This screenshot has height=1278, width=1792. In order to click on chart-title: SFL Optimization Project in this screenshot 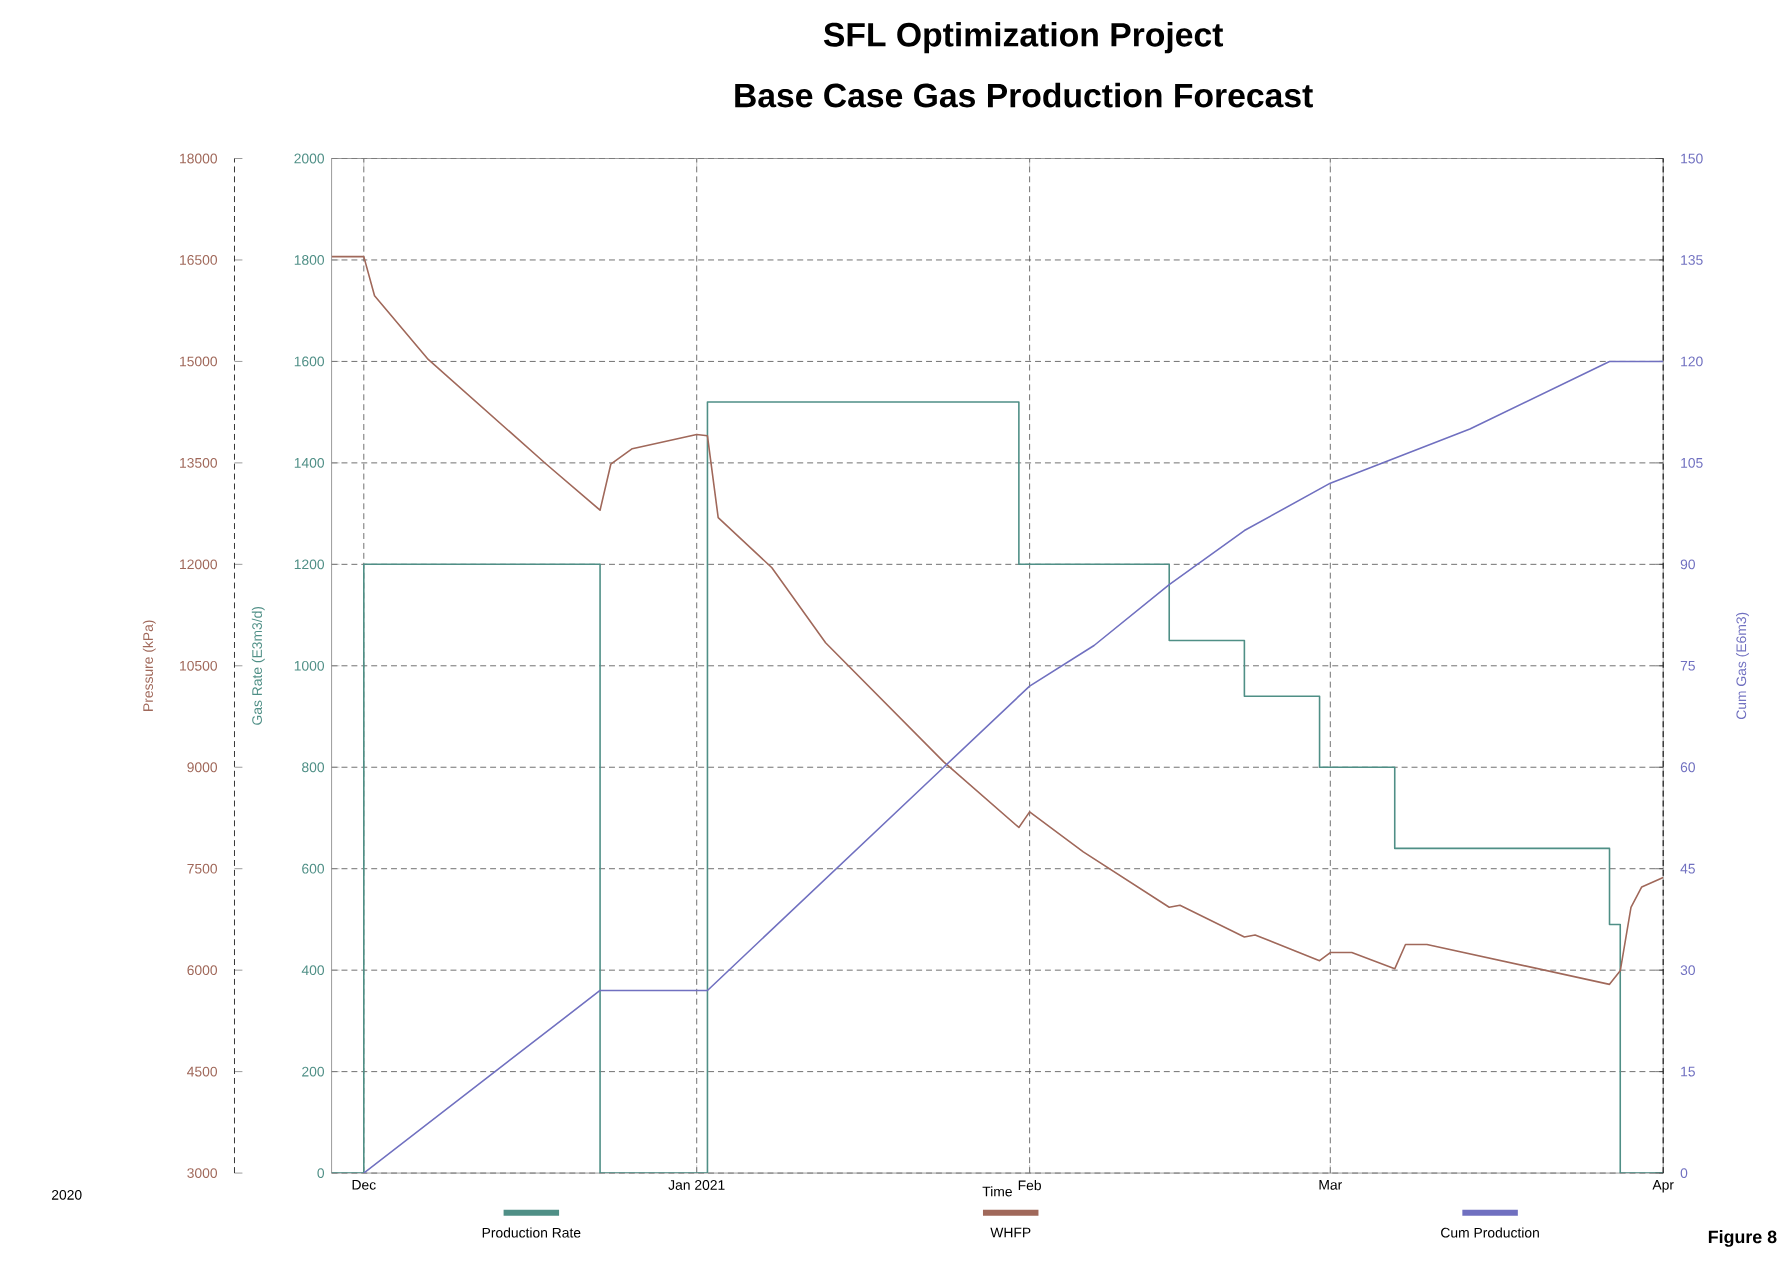, I will do `click(1023, 37)`.